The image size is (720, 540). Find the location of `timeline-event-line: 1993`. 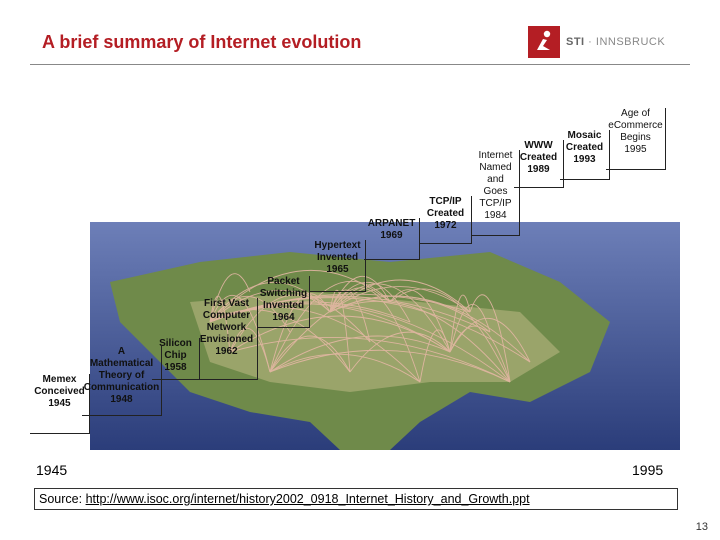

timeline-event-line: 1993 is located at coordinates (584, 159).